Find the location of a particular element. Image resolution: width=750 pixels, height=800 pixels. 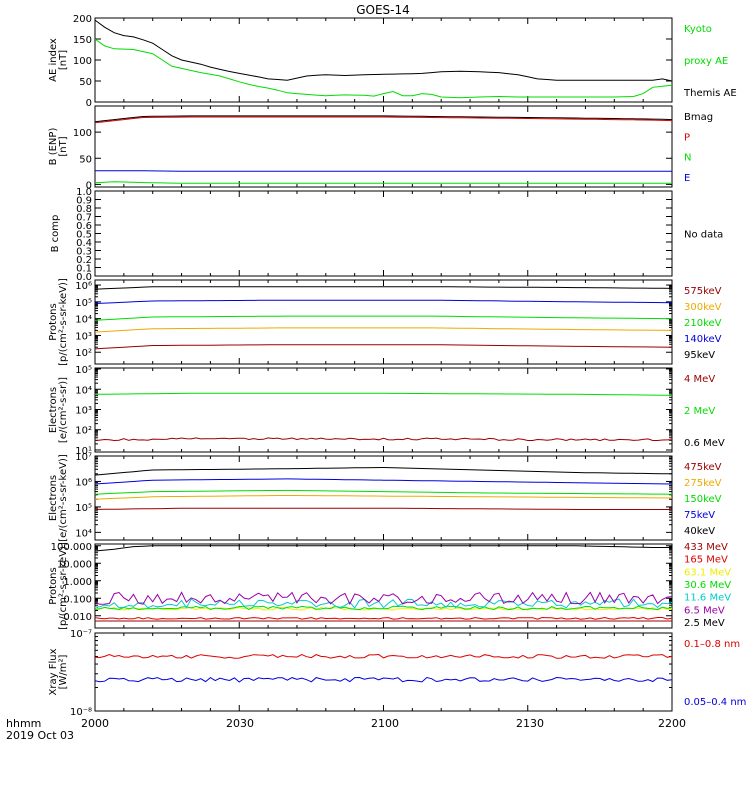

time-tick-label: 2200 is located at coordinates (672, 723).